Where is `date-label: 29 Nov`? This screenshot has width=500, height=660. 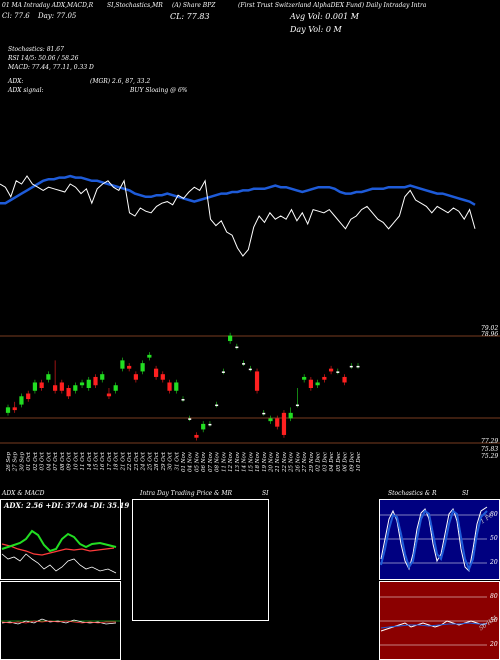
date-label: 29 Nov is located at coordinates (312, 462).